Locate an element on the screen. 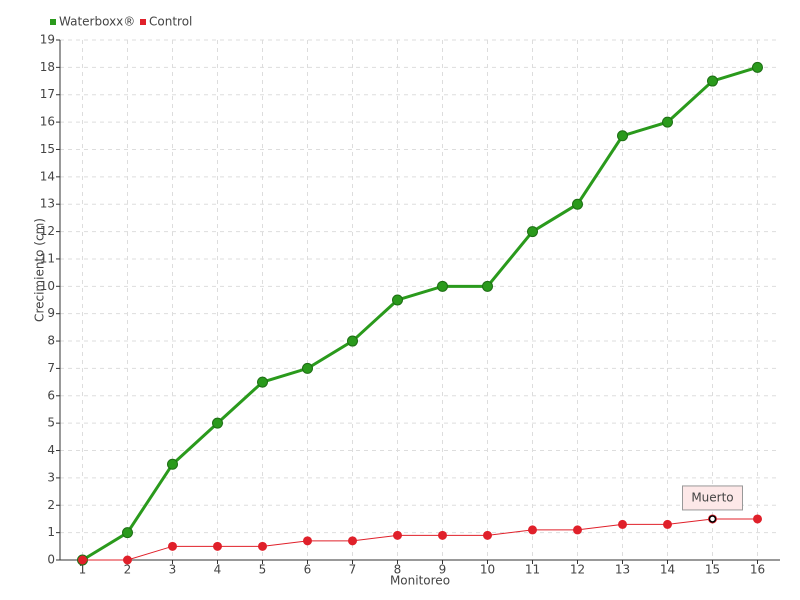 This screenshot has width=800, height=600. x-tick-label: 15 is located at coordinates (712, 570).